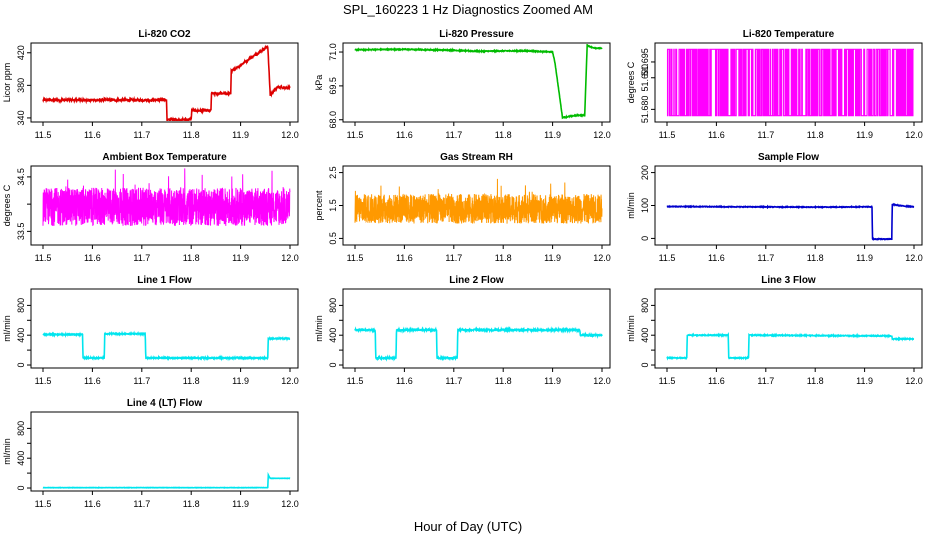 The width and height of the screenshot is (936, 540). What do you see at coordinates (645, 62) in the screenshot?
I see `y-tick-label: 51.695` at bounding box center [645, 62].